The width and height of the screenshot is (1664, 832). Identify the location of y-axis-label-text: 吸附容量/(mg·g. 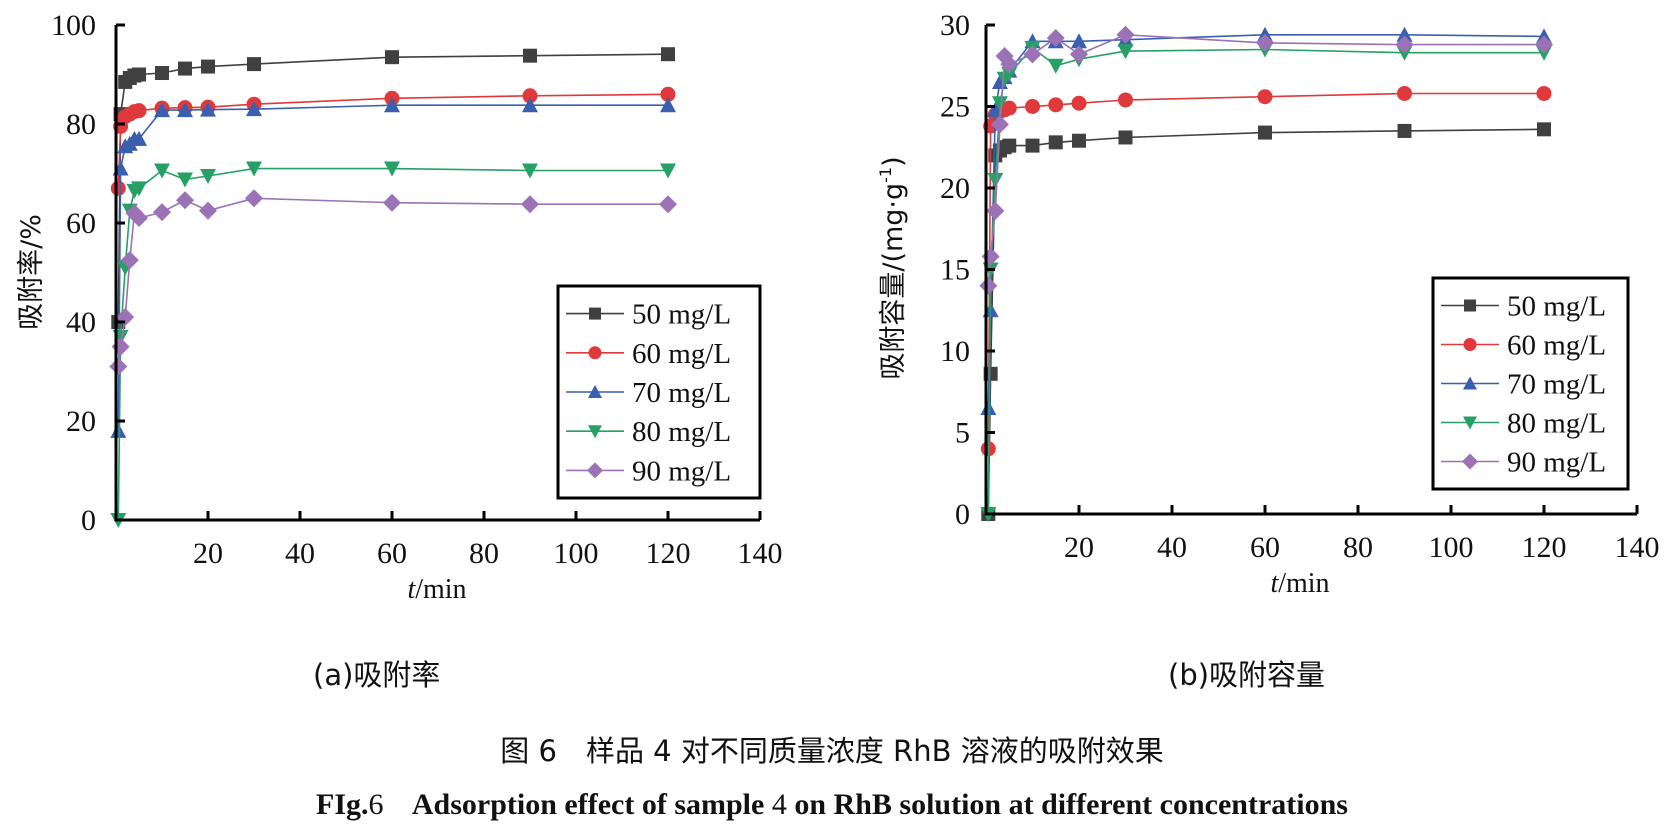
(893, 281).